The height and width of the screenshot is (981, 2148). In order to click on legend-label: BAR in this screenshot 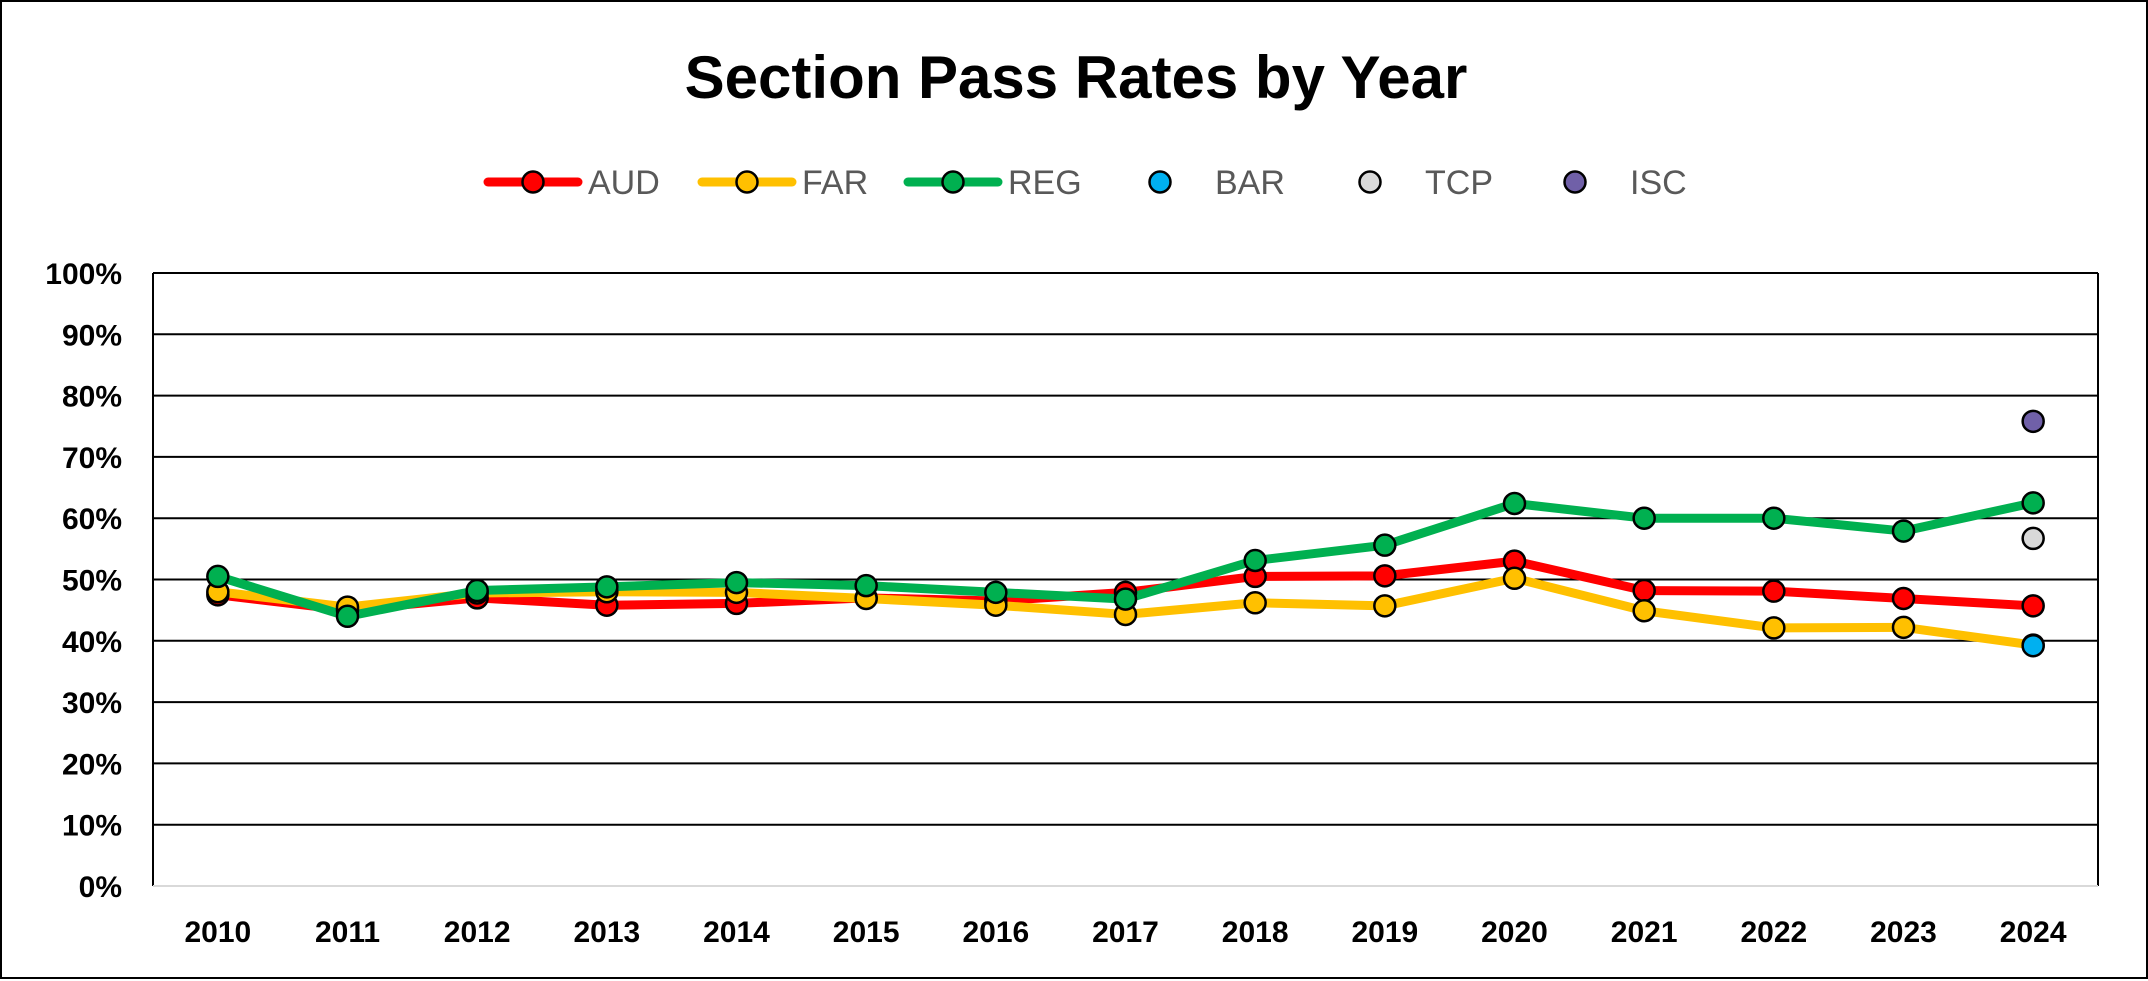, I will do `click(1250, 183)`.